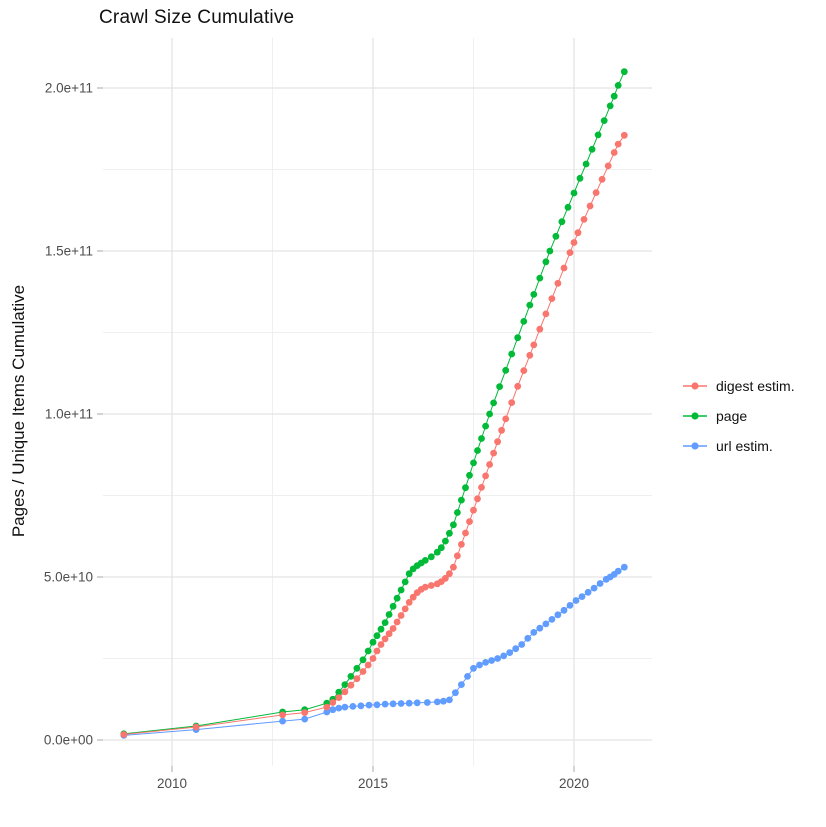  Describe the element at coordinates (695, 386) in the screenshot. I see `digest-estim-key-icon` at that location.